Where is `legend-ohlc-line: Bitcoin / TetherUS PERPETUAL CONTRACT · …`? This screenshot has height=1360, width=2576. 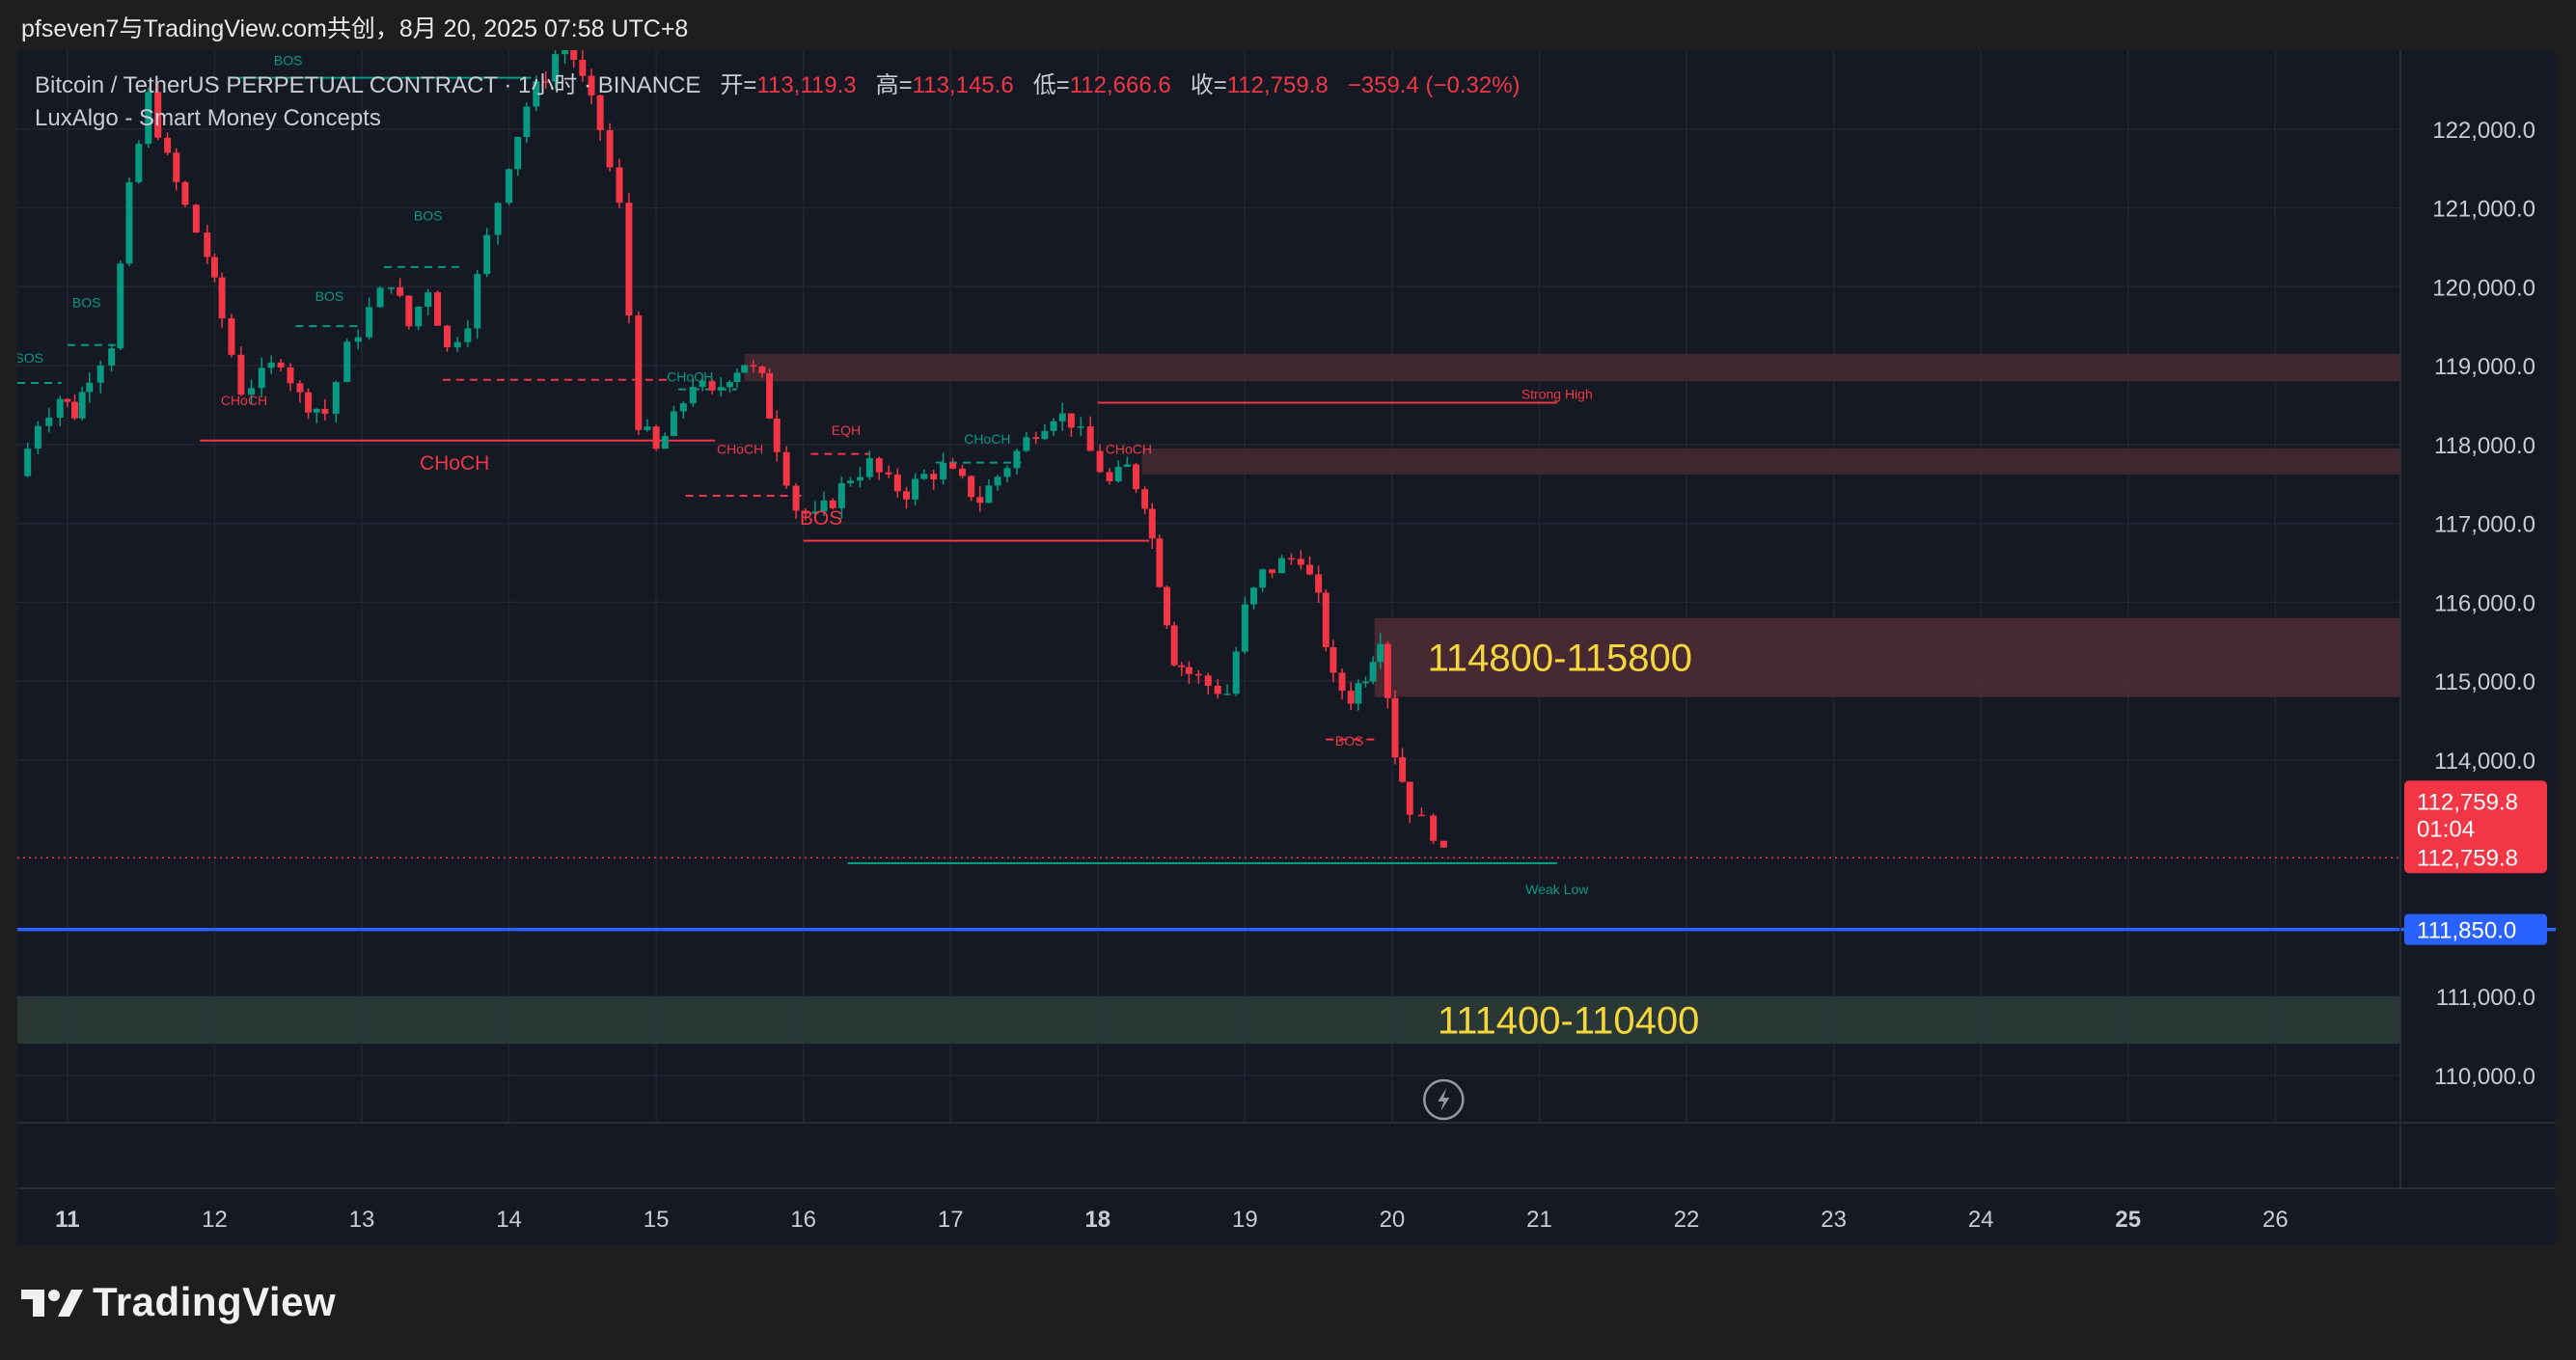 legend-ohlc-line: Bitcoin / TetherUS PERPETUAL CONTRACT · … is located at coordinates (778, 83).